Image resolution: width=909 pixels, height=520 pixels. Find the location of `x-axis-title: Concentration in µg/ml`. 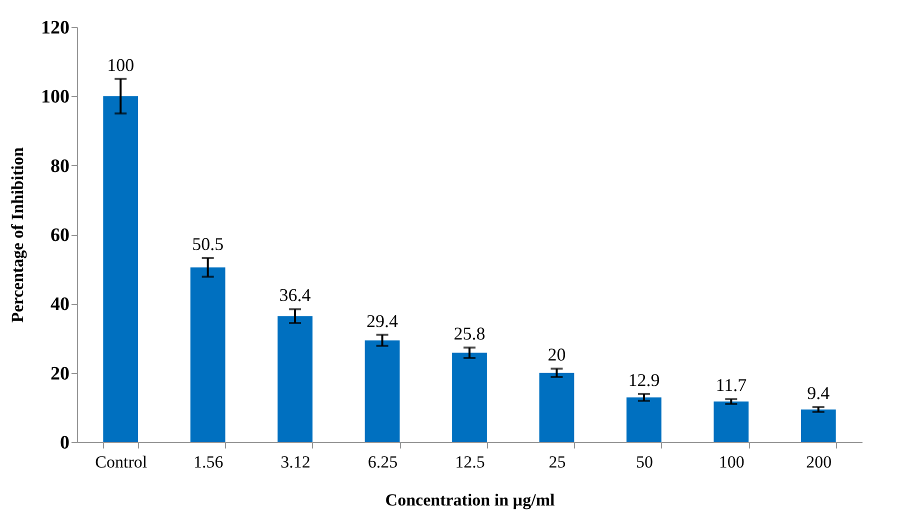

x-axis-title: Concentration in µg/ml is located at coordinates (470, 500).